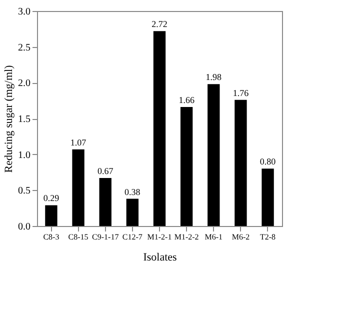  I want to click on y-tick-label: 1.5, so click(24, 119).